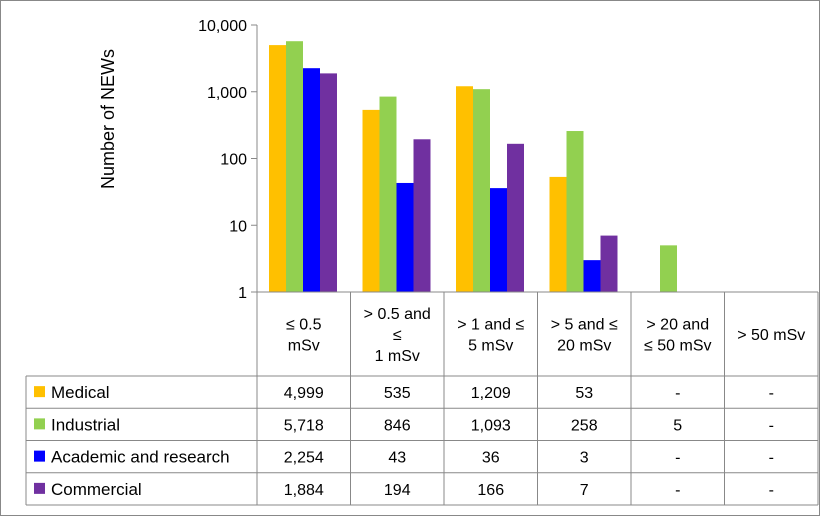 This screenshot has width=820, height=516. I want to click on category-label: > 50 mSv, so click(771, 335).